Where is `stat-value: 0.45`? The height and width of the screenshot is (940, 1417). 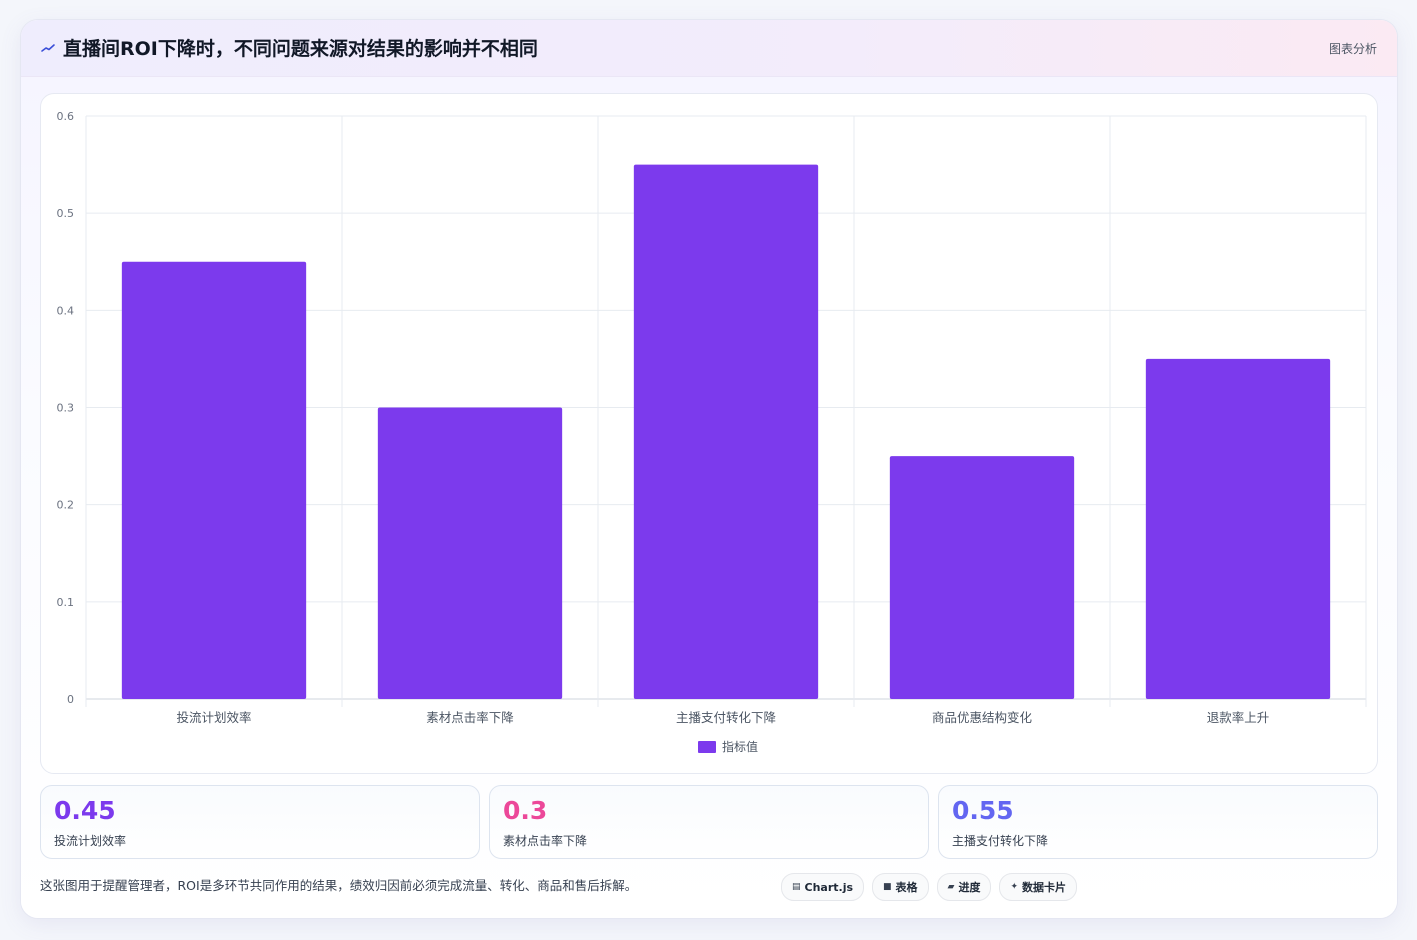
stat-value: 0.45 is located at coordinates (85, 810).